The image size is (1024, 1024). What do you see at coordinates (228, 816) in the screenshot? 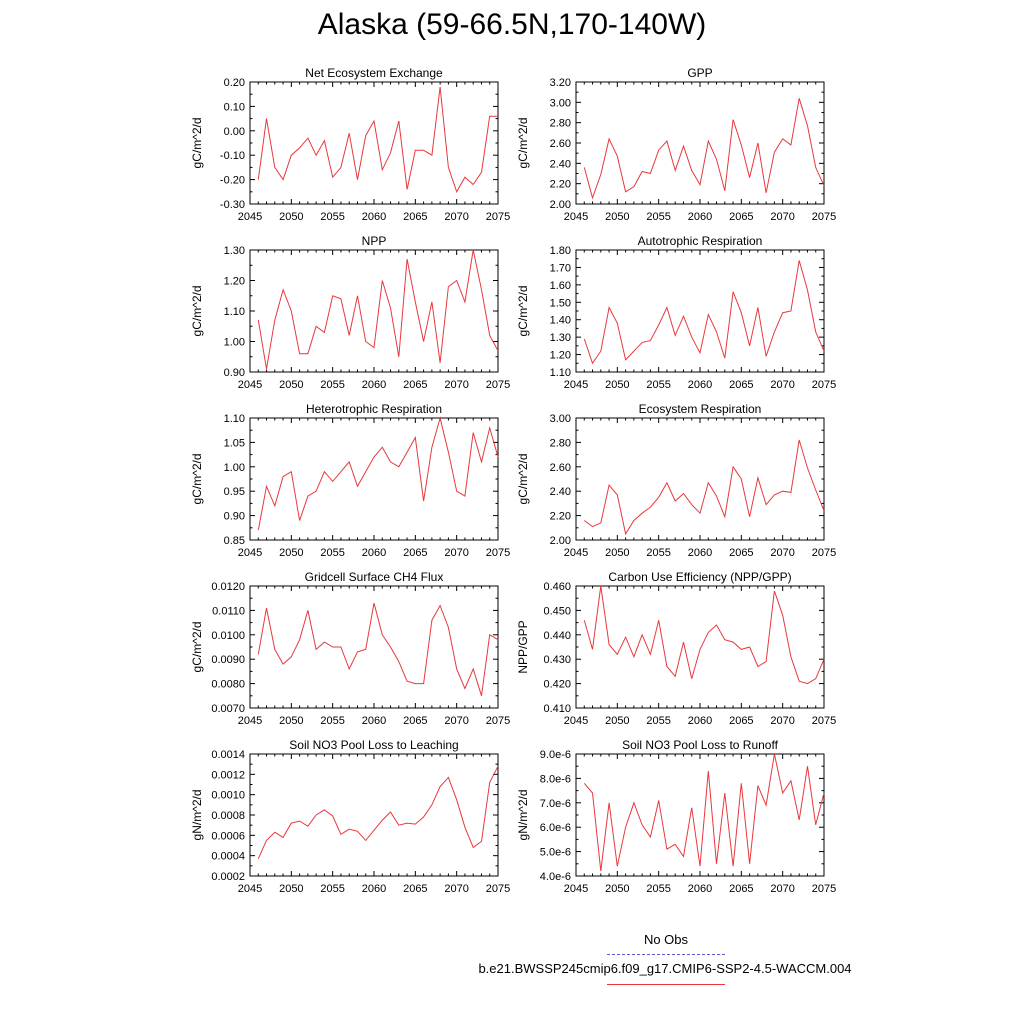
I see `y-tick-label: 0.0008` at bounding box center [228, 816].